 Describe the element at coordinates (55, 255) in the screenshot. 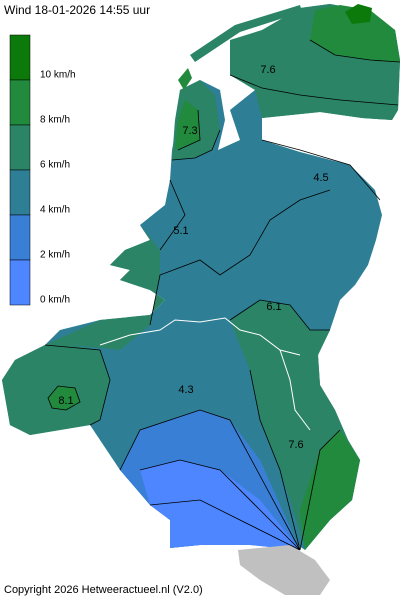

I see `legend-label: 2 km/h` at that location.